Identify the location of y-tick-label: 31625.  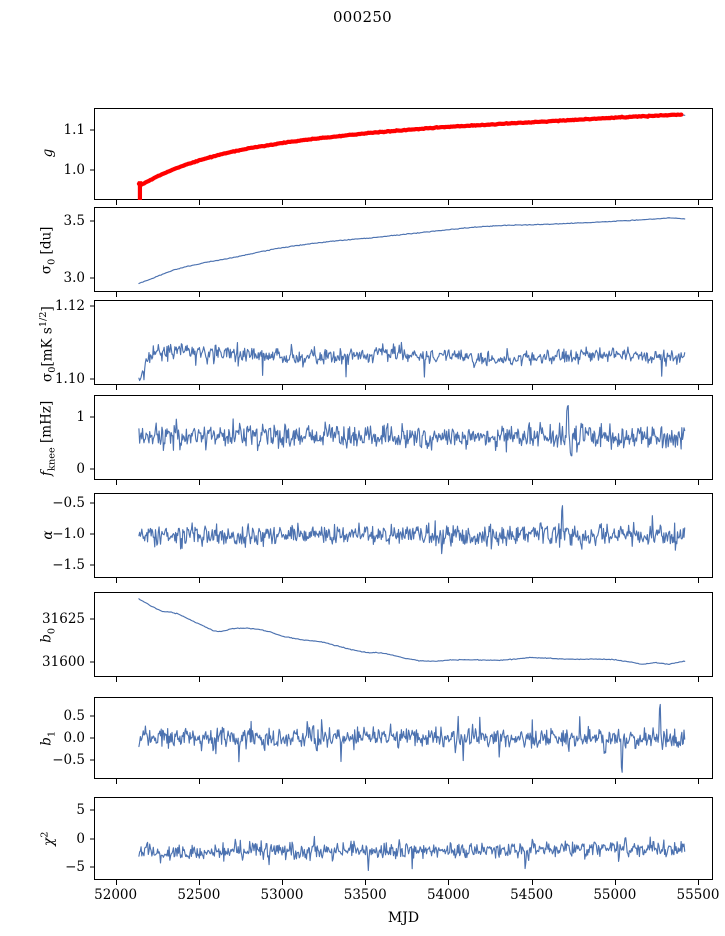
(63, 619).